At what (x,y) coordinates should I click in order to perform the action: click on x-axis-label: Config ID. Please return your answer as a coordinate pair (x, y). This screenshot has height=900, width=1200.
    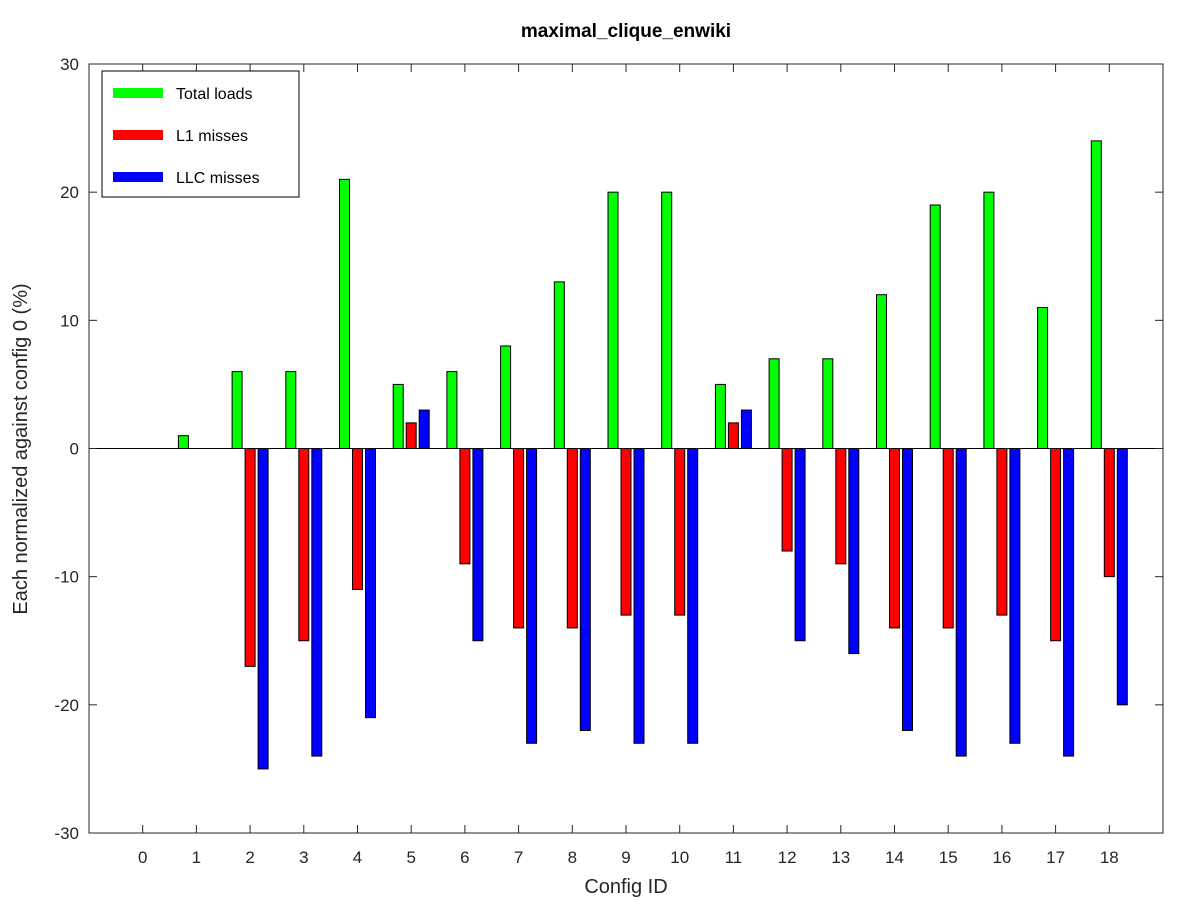
    Looking at the image, I should click on (625, 887).